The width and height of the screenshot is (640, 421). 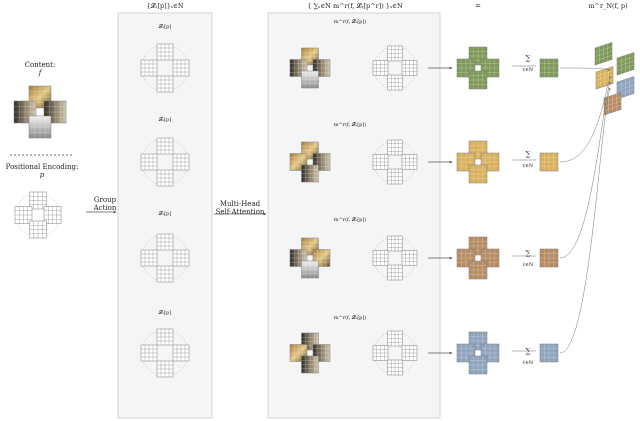 I want to click on attention-set-title: { ∑ₛ∈N m^r(f, 𝓛ₛ[p^r]) }ₛ∈N, so click(x=355, y=6).